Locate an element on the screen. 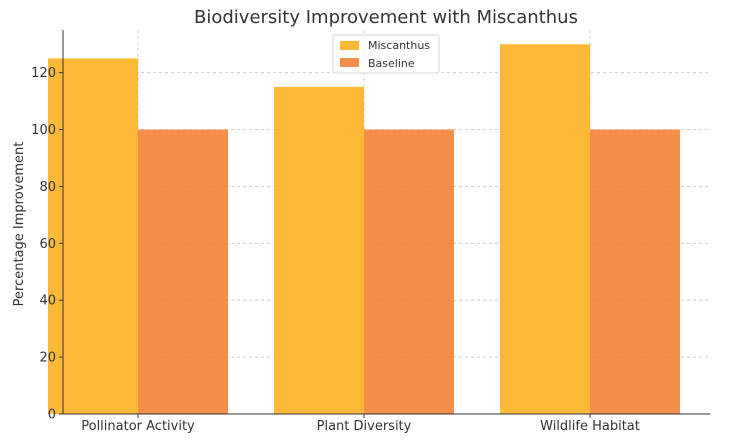 Image resolution: width=735 pixels, height=447 pixels. legend-swatch-miscanthus is located at coordinates (349, 45).